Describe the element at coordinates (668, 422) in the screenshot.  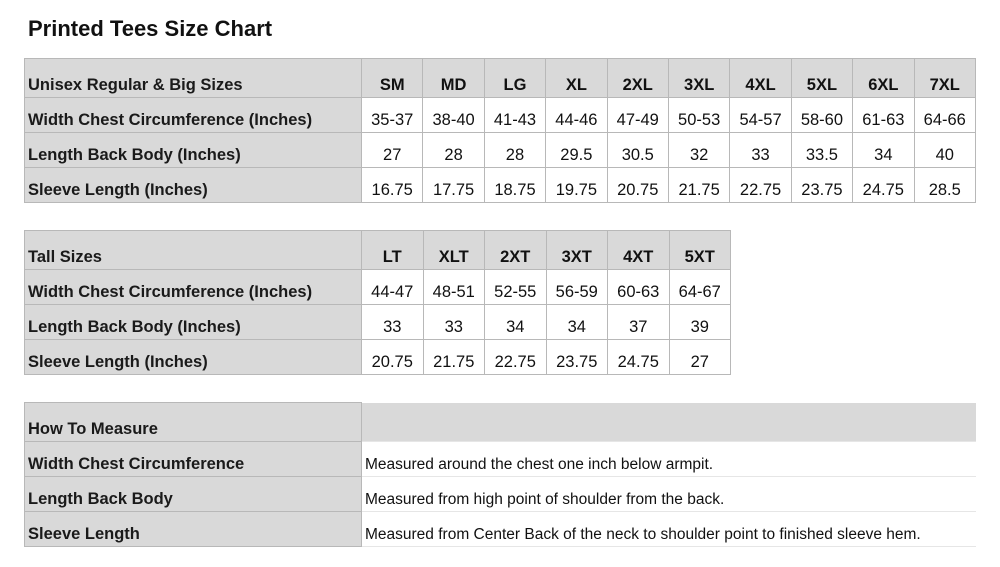
I see `header-blank` at that location.